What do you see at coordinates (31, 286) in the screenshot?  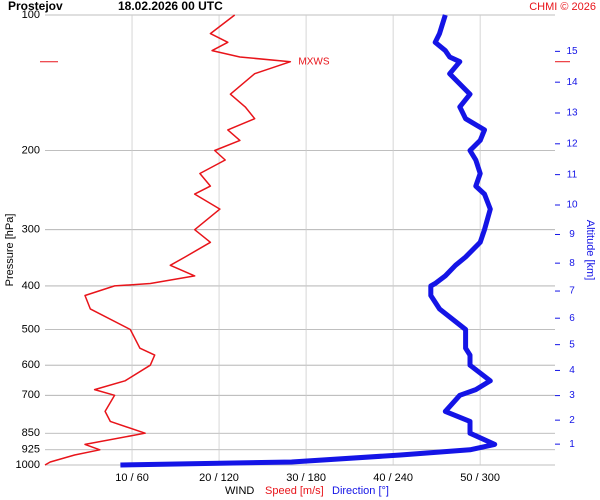 I see `y-tick-label: 400` at bounding box center [31, 286].